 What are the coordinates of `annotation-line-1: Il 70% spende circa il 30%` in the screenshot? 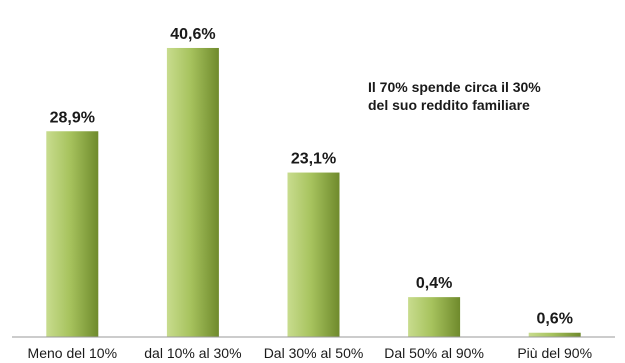 It's located at (454, 87).